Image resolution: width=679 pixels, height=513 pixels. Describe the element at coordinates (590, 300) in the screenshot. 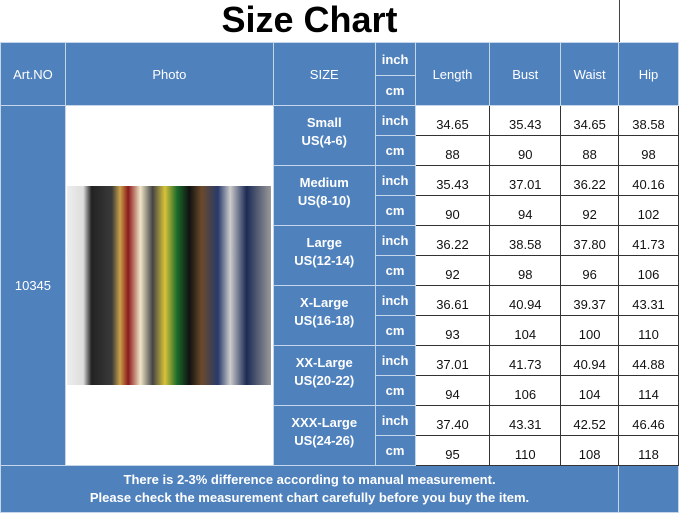

I see `measurement-value: 39.37` at that location.